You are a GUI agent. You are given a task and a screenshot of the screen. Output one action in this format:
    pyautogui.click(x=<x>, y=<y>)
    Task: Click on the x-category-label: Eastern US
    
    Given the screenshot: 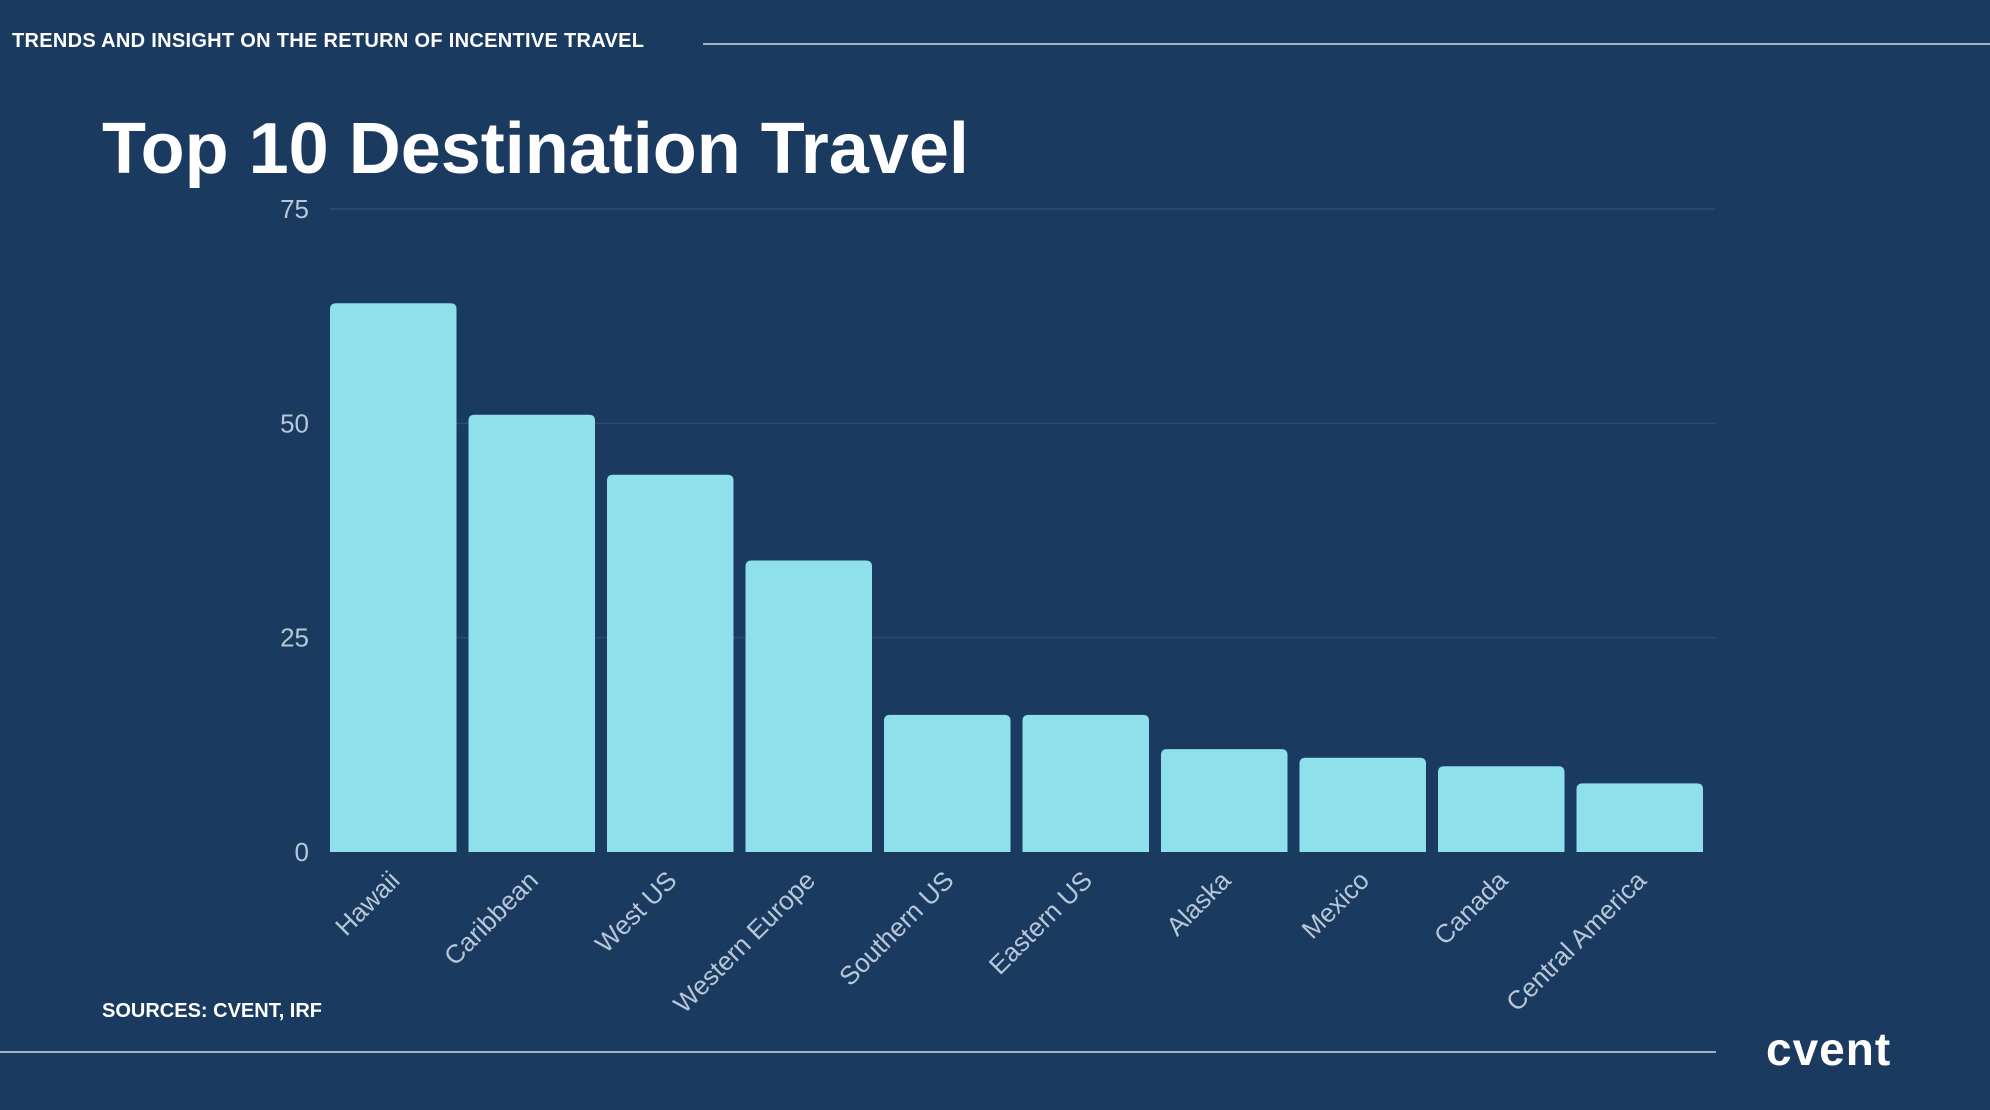 What is the action you would take?
    pyautogui.click(x=1040, y=922)
    